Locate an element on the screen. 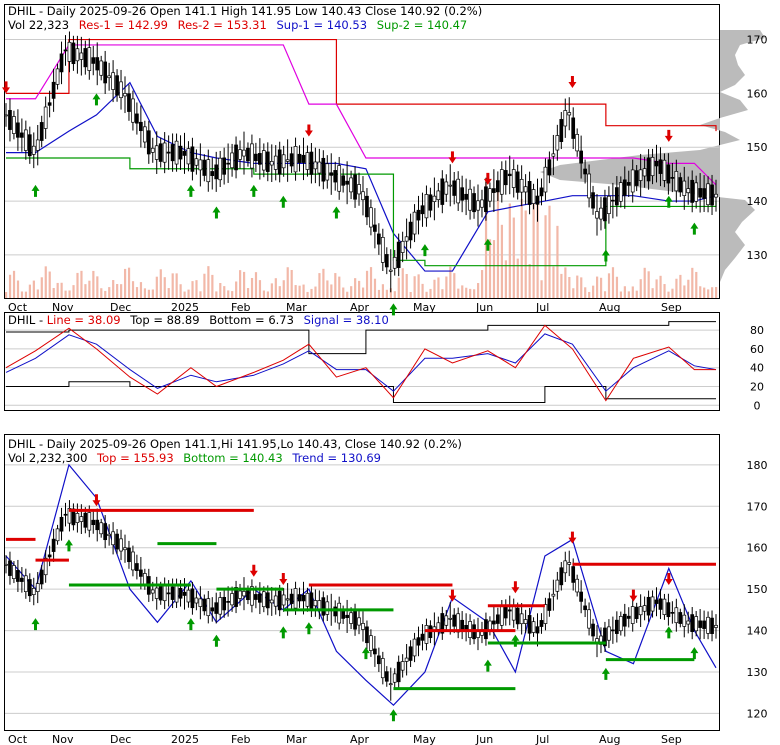 Image resolution: width=780 pixels, height=745 pixels. month-label: Apr is located at coordinates (360, 307).